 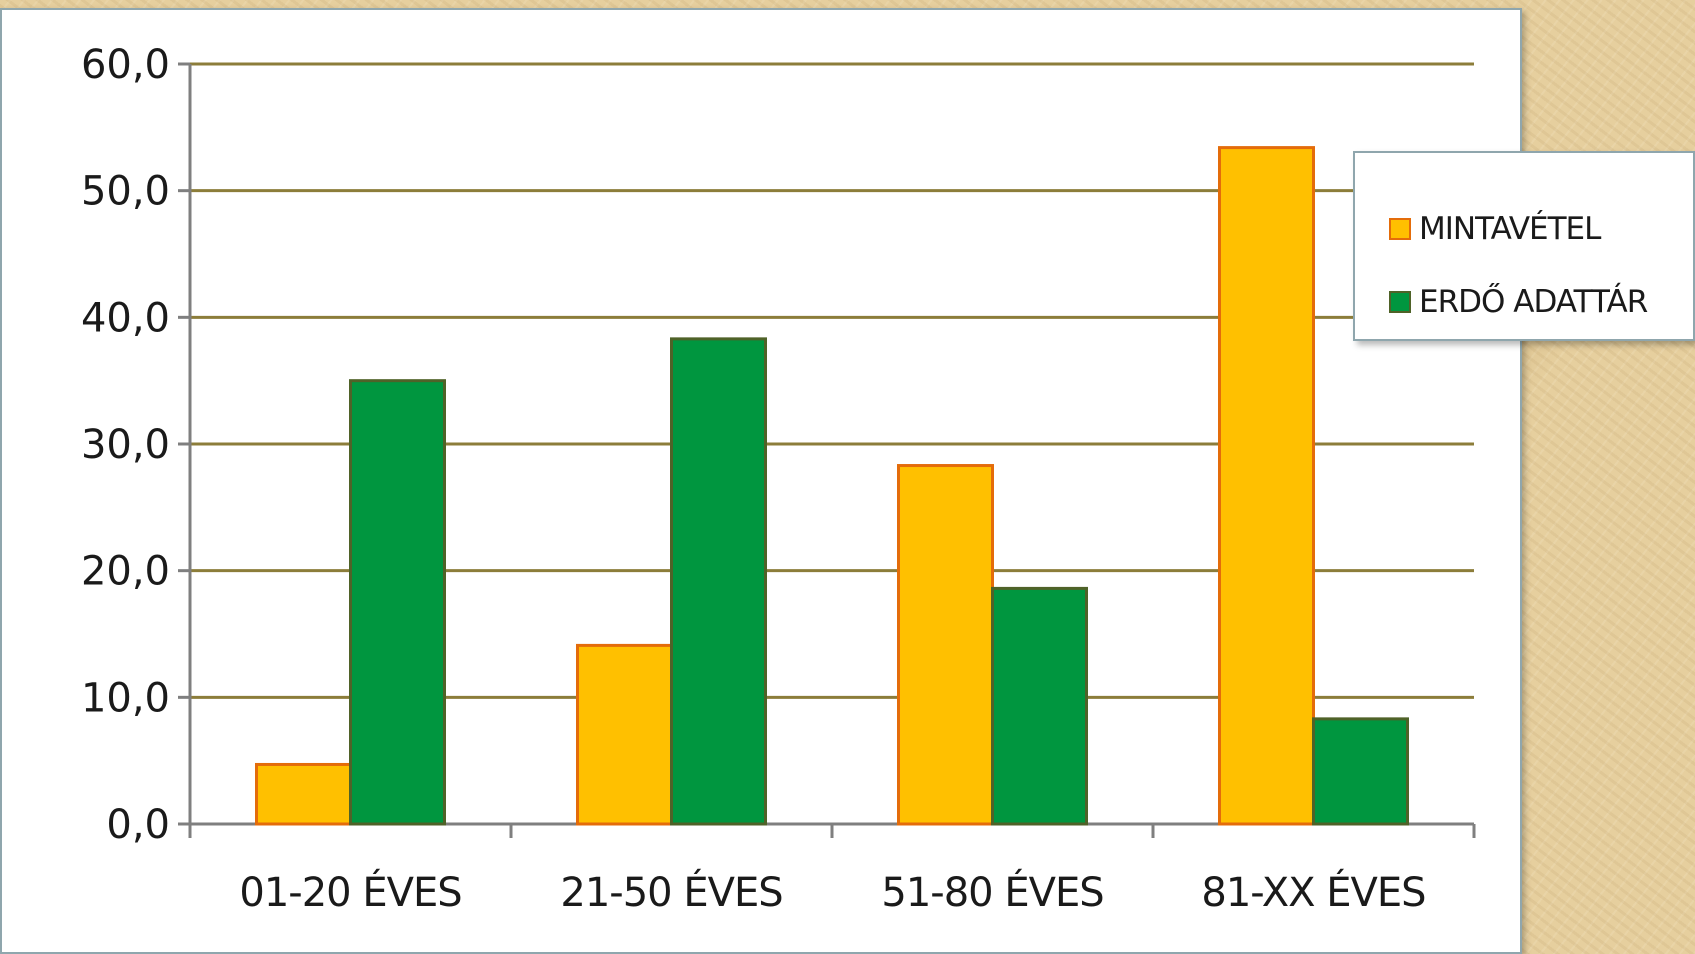 What do you see at coordinates (1510, 229) in the screenshot?
I see `legend-label-mintavetel: MINTAVÉTEL` at bounding box center [1510, 229].